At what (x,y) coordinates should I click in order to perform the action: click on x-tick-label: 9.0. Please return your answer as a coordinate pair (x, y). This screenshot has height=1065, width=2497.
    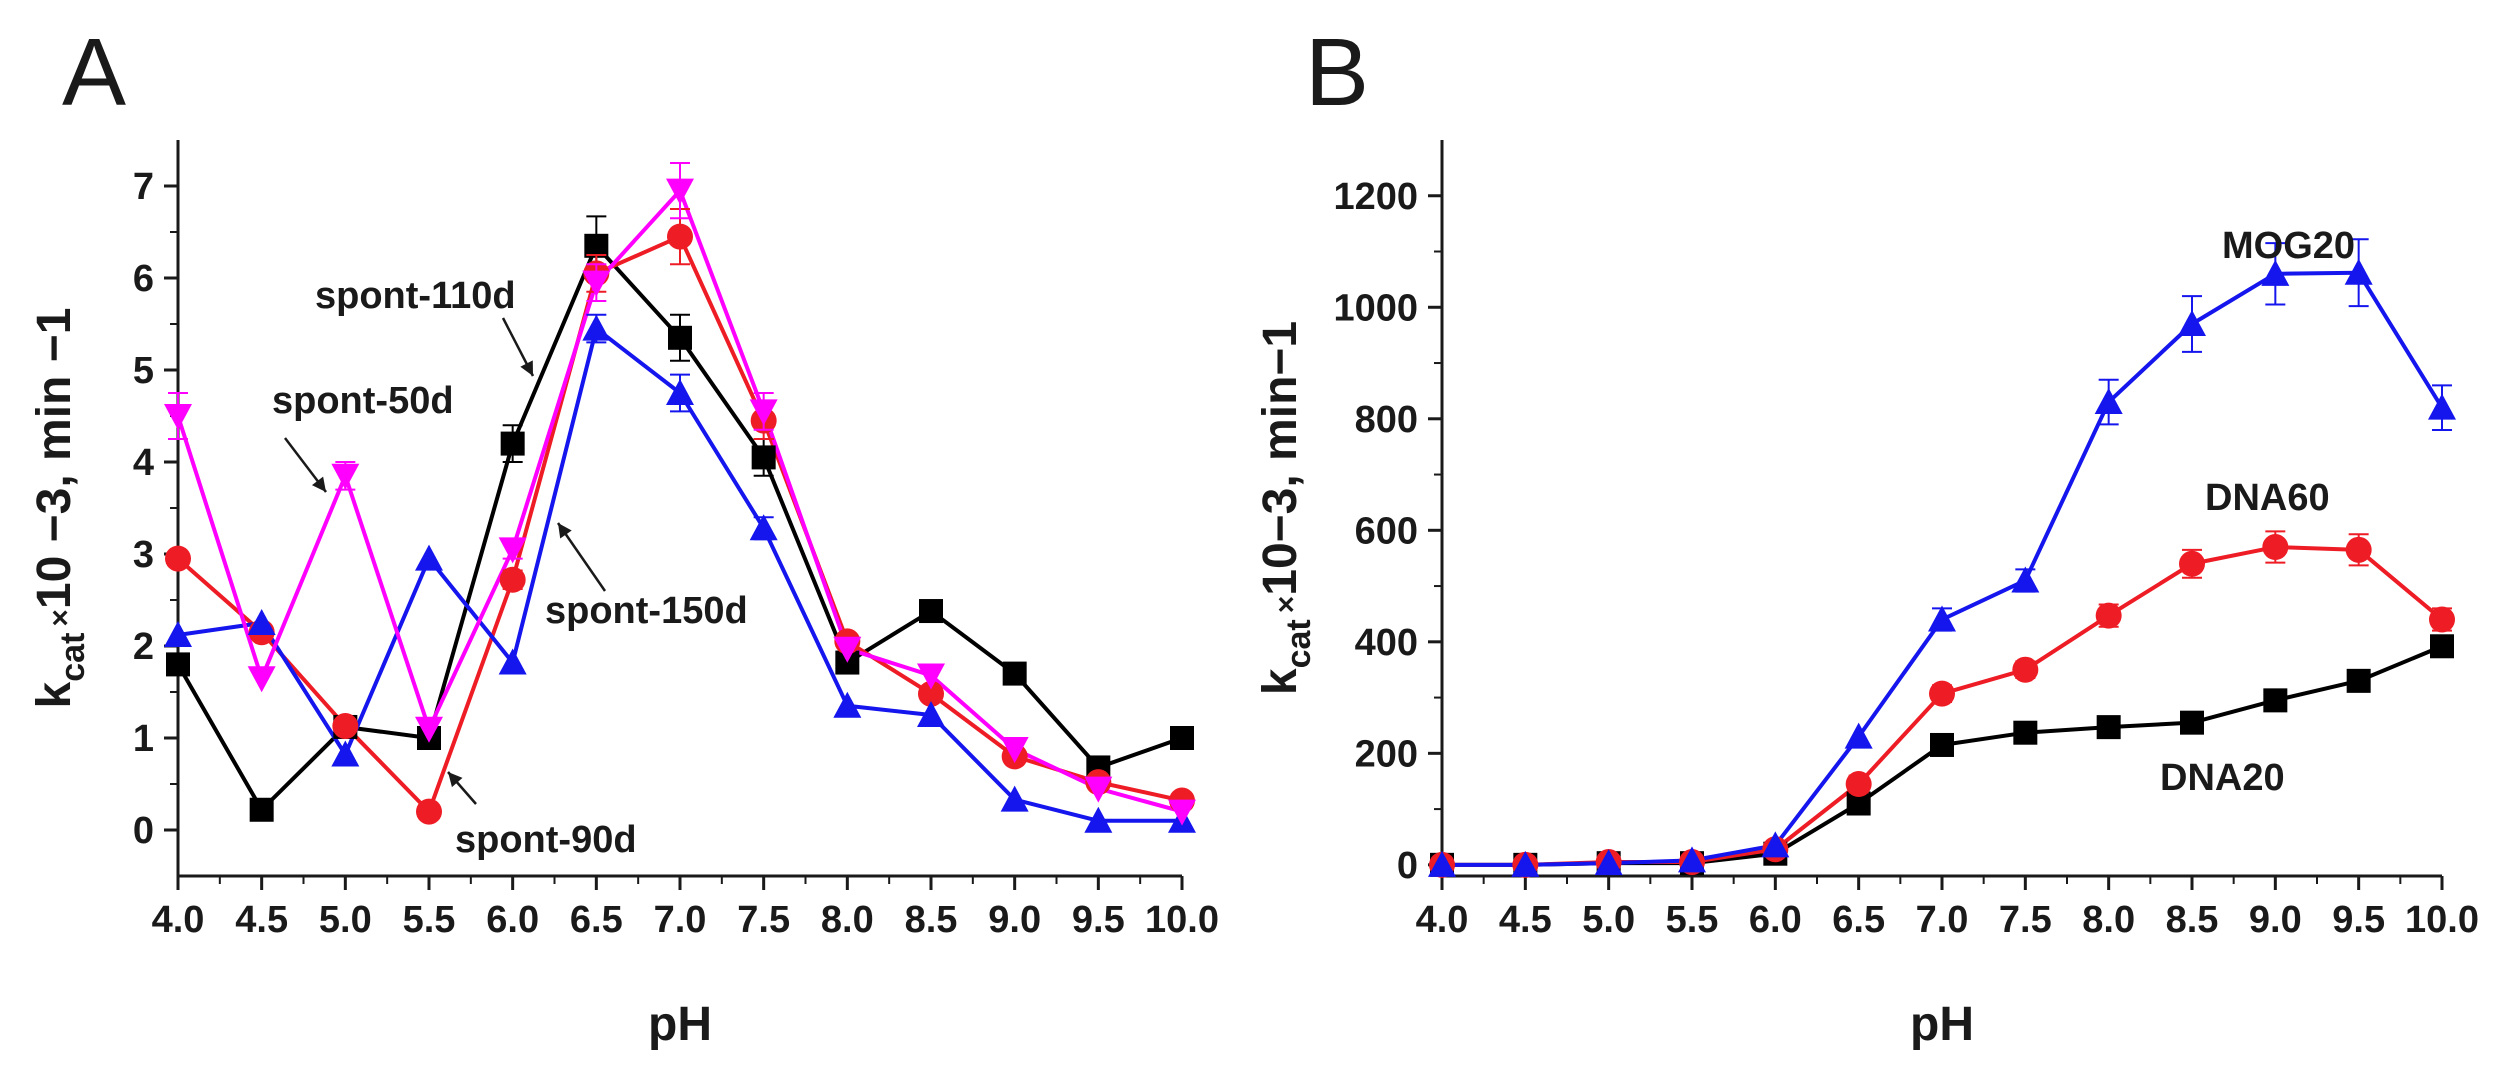
    Looking at the image, I should click on (1014, 920).